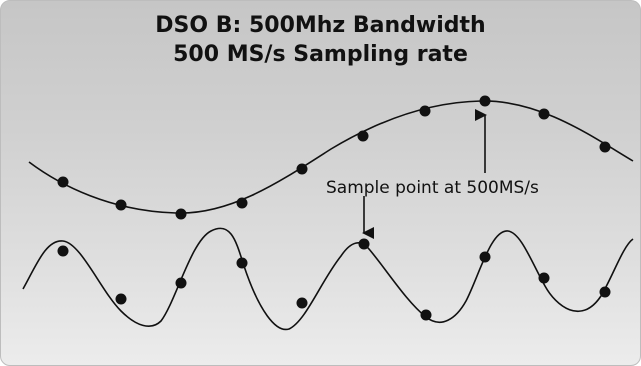 The image size is (641, 366). I want to click on title-line-1: DSO B: 500Mhz Bandwidth, so click(320, 25).